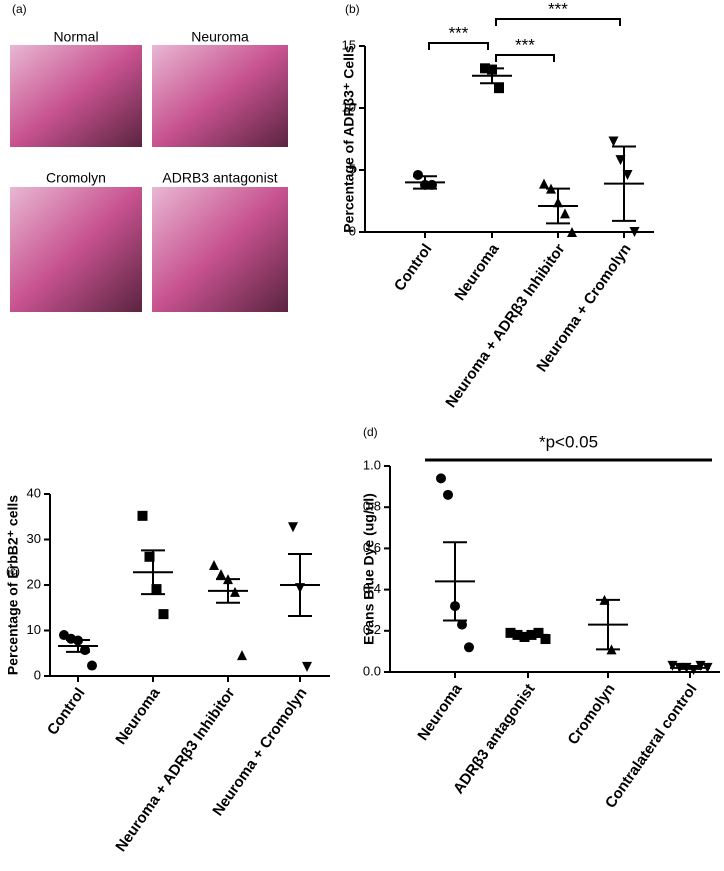 Image resolution: width=724 pixels, height=871 pixels. What do you see at coordinates (370, 432) in the screenshot?
I see `panel-label: (d)` at bounding box center [370, 432].